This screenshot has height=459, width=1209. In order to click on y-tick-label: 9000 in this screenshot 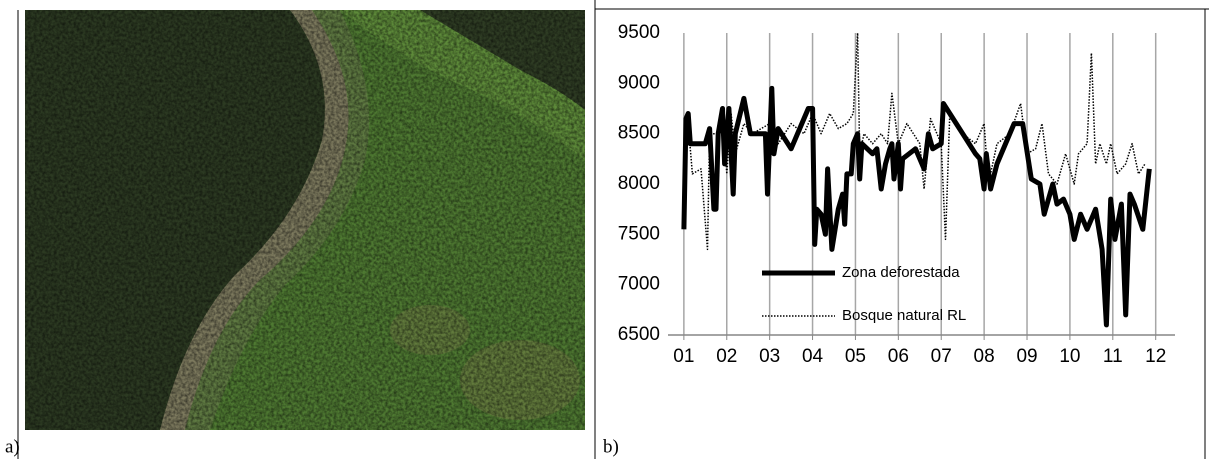, I will do `click(639, 82)`.